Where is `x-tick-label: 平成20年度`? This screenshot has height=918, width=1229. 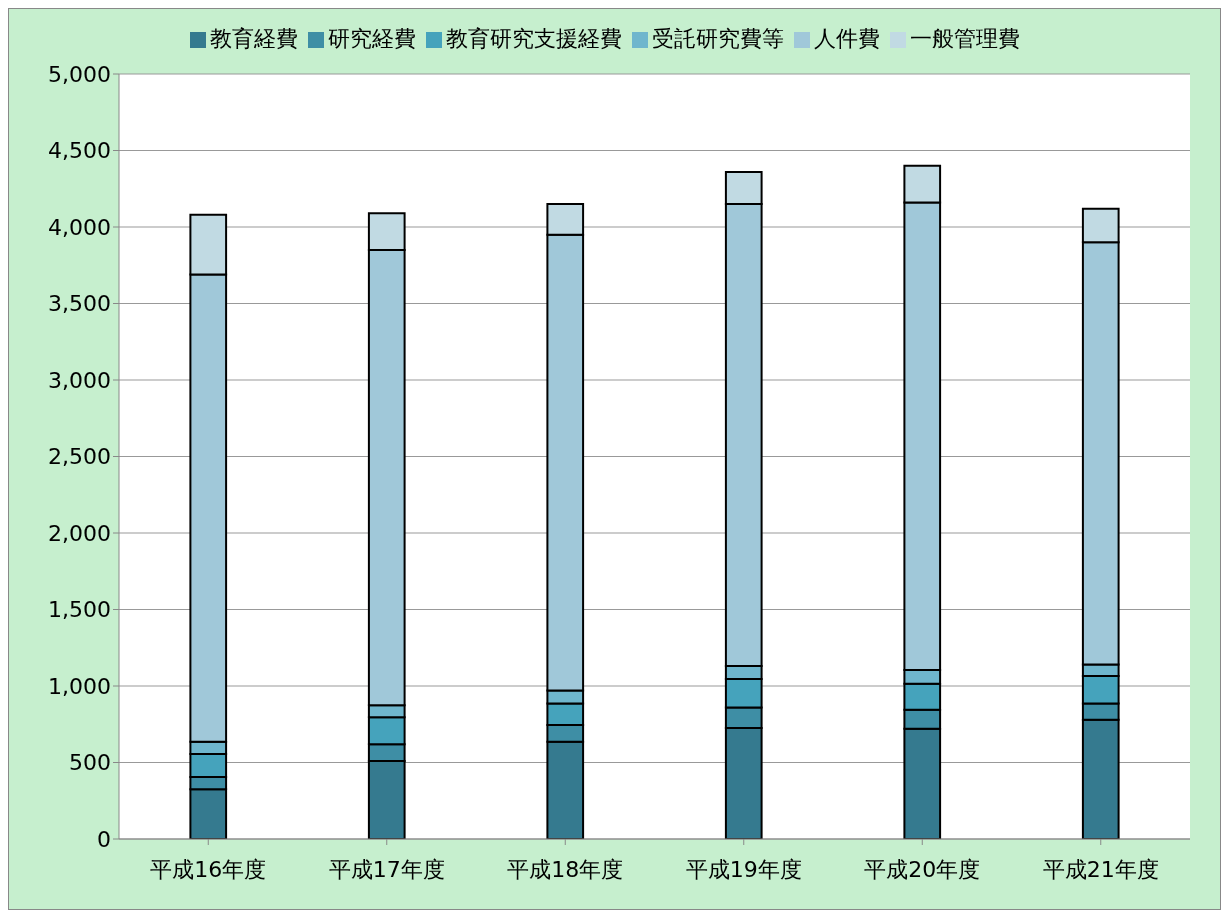
x-tick-label: 平成20年度 is located at coordinates (922, 869).